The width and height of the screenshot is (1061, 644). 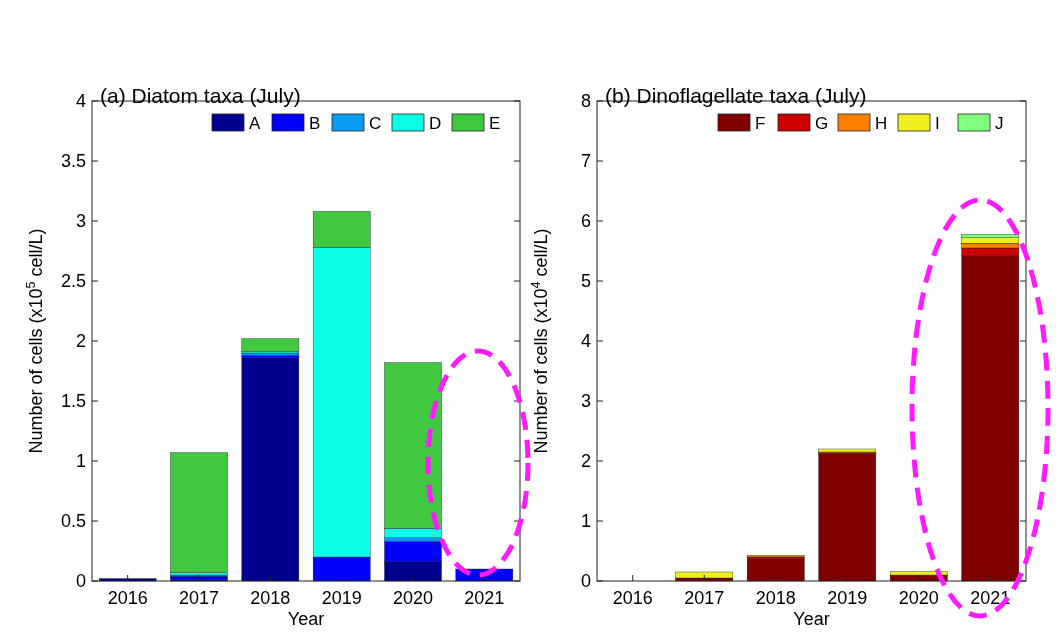 What do you see at coordinates (937, 123) in the screenshot?
I see `legend-label: I` at bounding box center [937, 123].